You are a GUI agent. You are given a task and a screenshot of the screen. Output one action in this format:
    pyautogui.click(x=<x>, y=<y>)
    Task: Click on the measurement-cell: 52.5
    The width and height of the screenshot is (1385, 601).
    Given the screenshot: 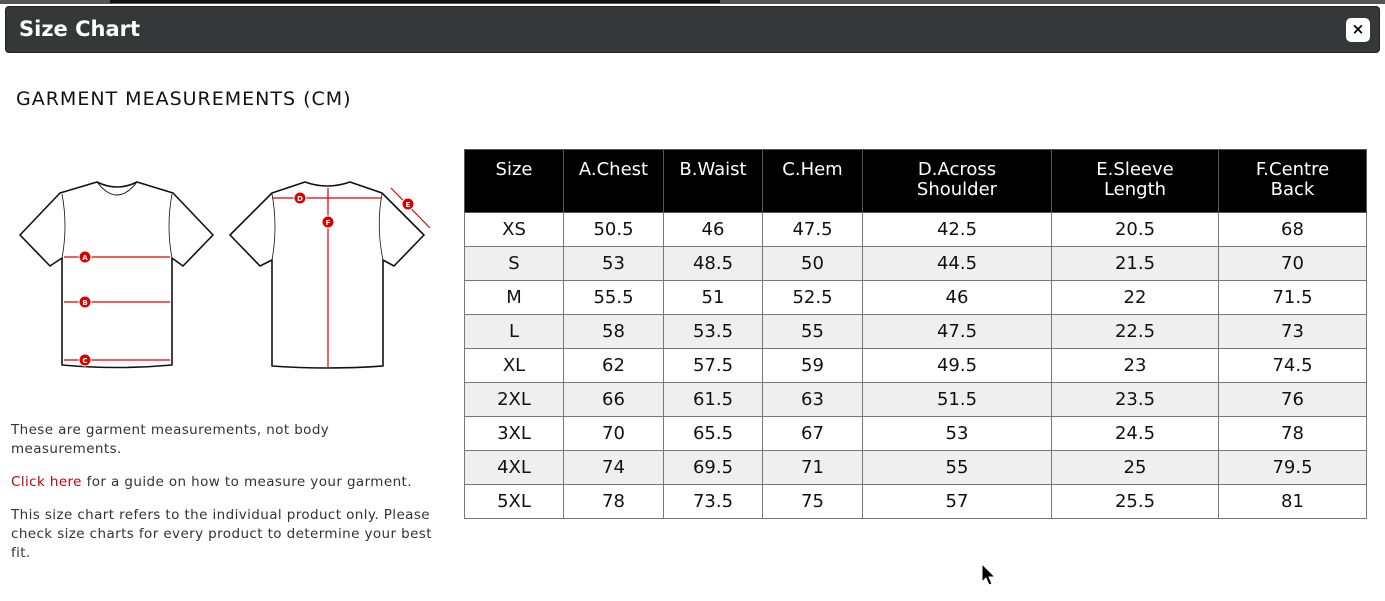 What is the action you would take?
    pyautogui.click(x=812, y=297)
    